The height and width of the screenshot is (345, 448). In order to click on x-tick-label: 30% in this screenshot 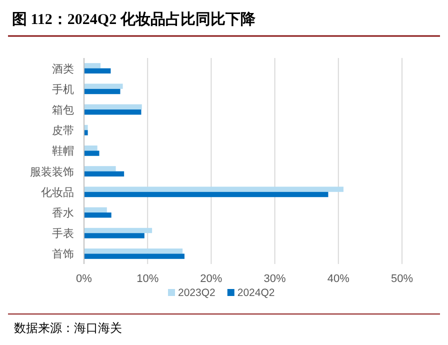, I will do `click(275, 279)`.